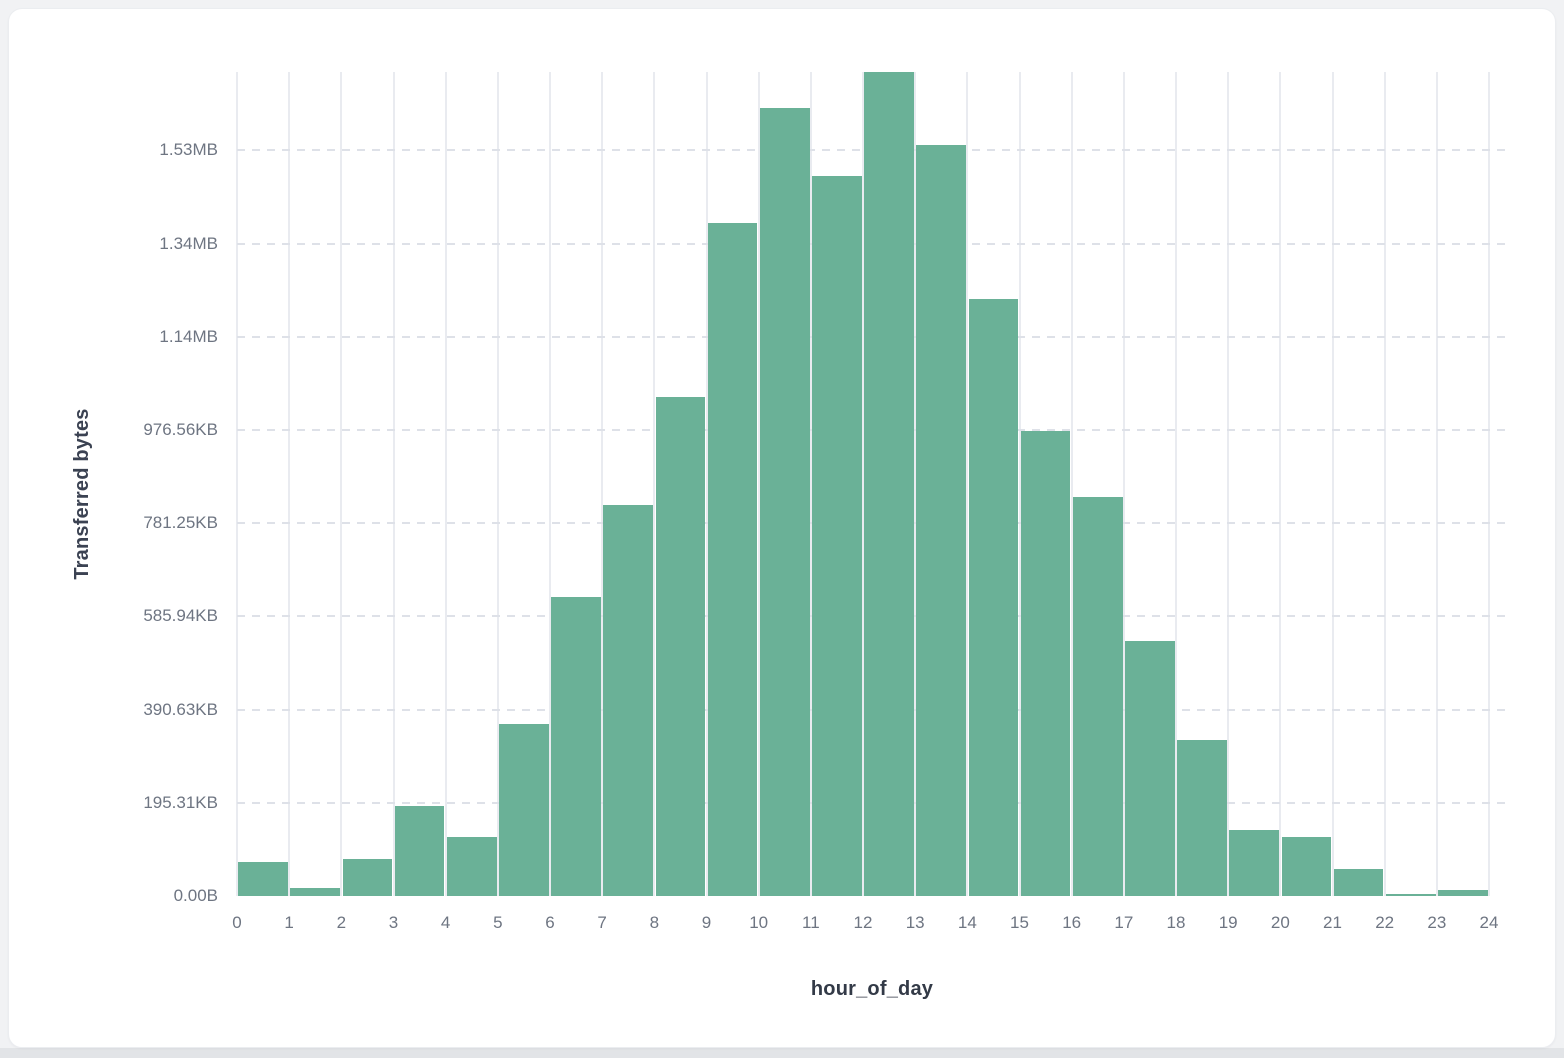 Image resolution: width=1564 pixels, height=1058 pixels. What do you see at coordinates (445, 922) in the screenshot?
I see `x-tick-label: 4` at bounding box center [445, 922].